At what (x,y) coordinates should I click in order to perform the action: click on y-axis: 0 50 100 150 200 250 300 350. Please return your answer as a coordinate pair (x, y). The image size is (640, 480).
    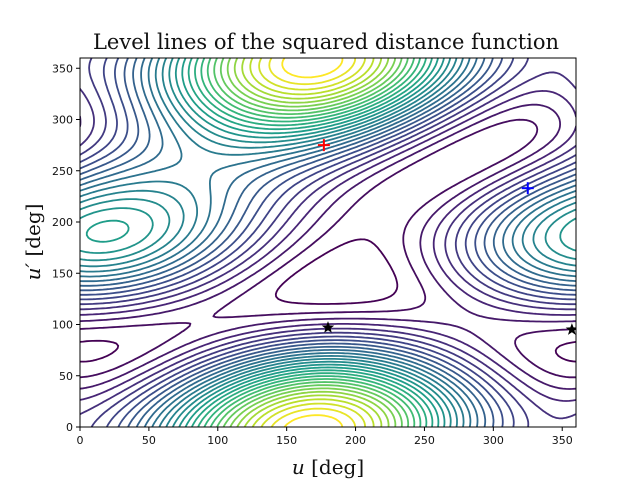
    Looking at the image, I should click on (66, 248).